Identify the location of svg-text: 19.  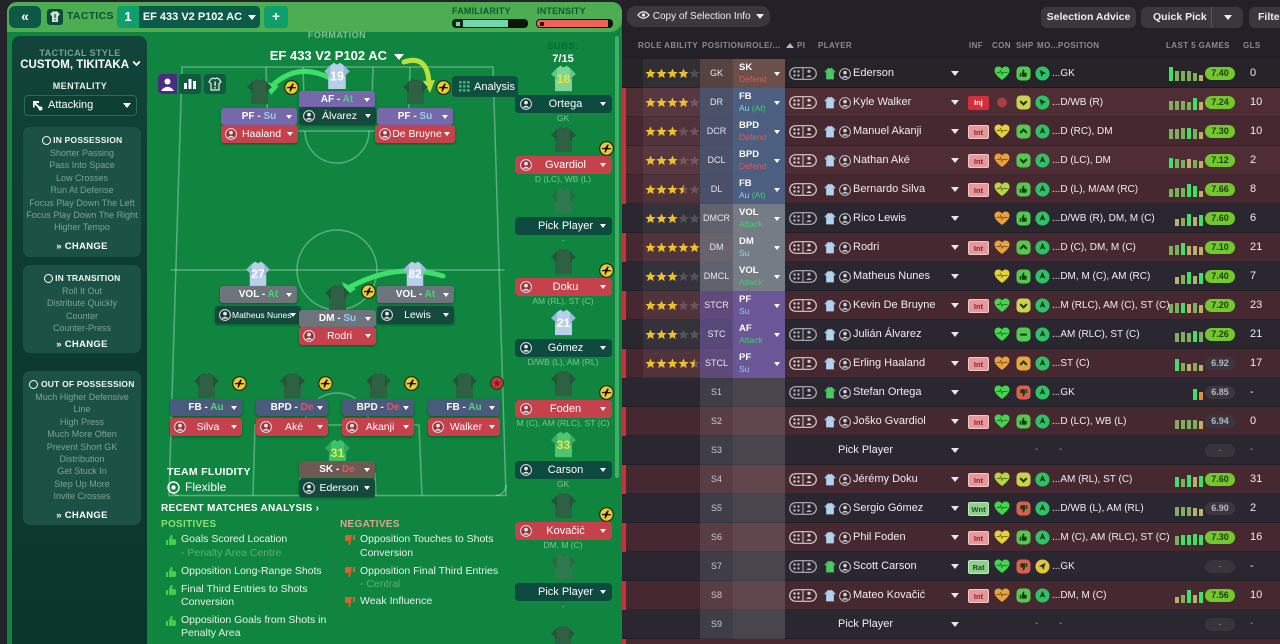
(337, 77).